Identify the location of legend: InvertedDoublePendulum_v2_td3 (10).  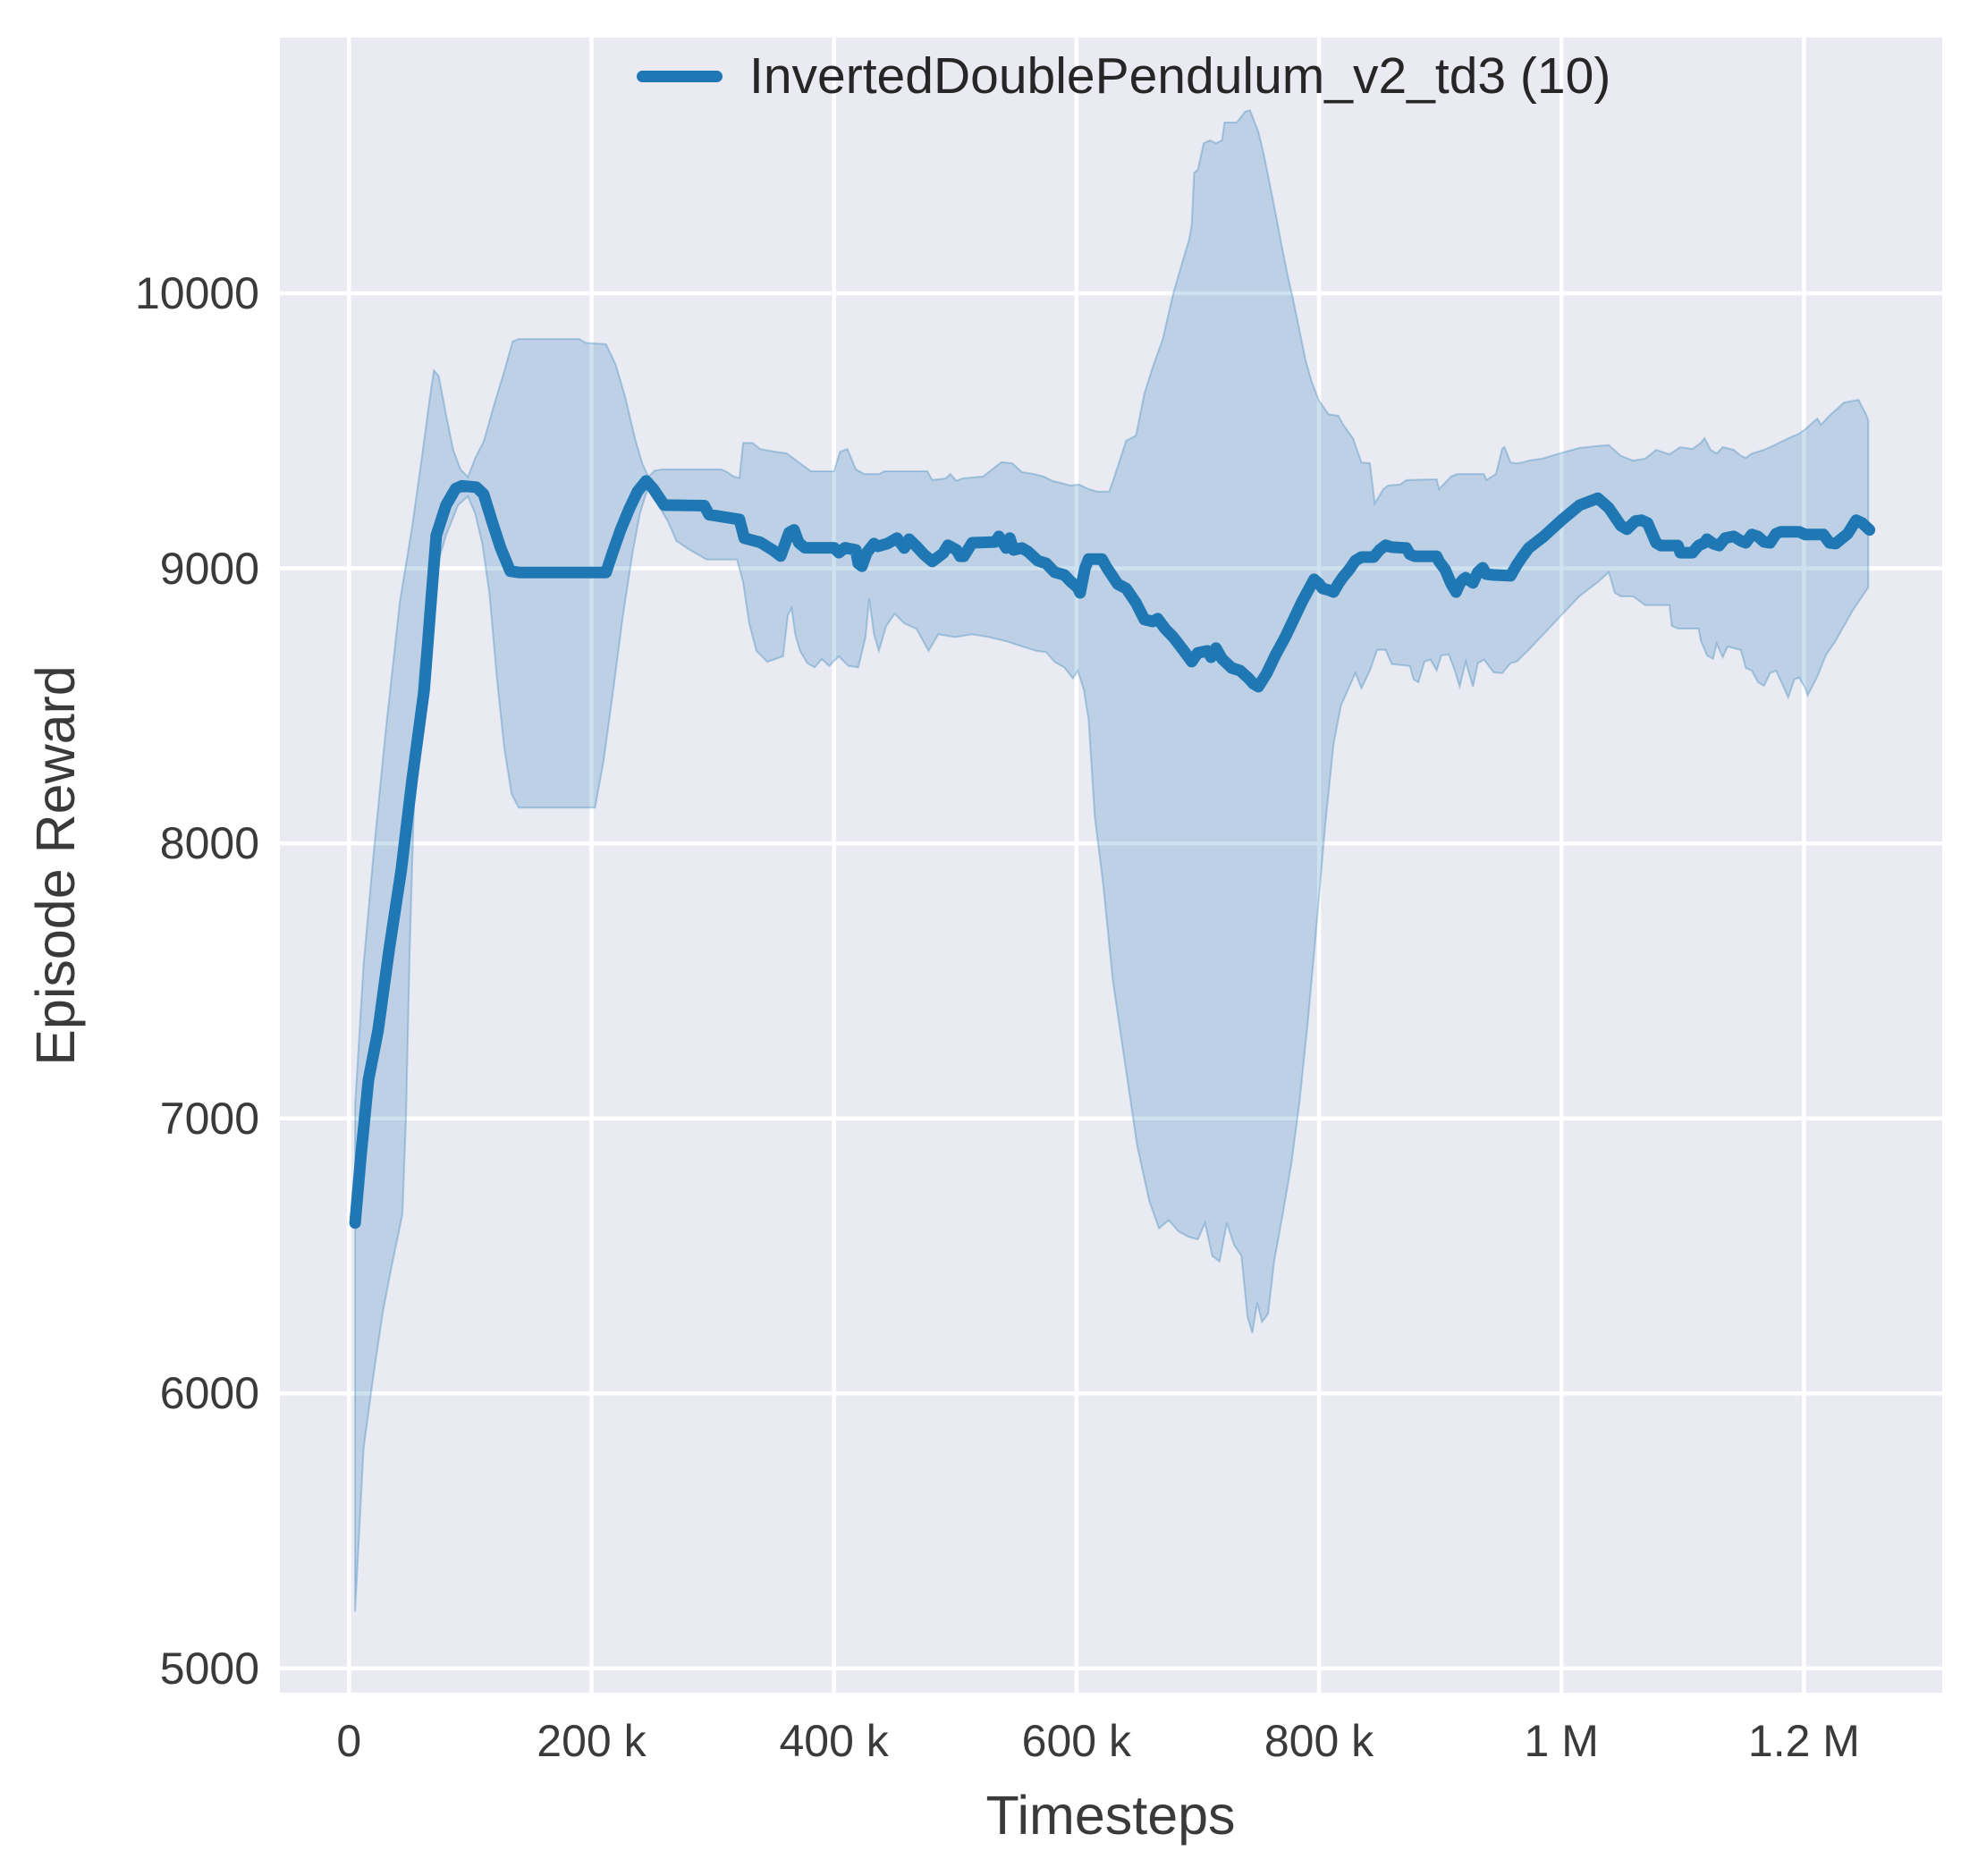
(1123, 76).